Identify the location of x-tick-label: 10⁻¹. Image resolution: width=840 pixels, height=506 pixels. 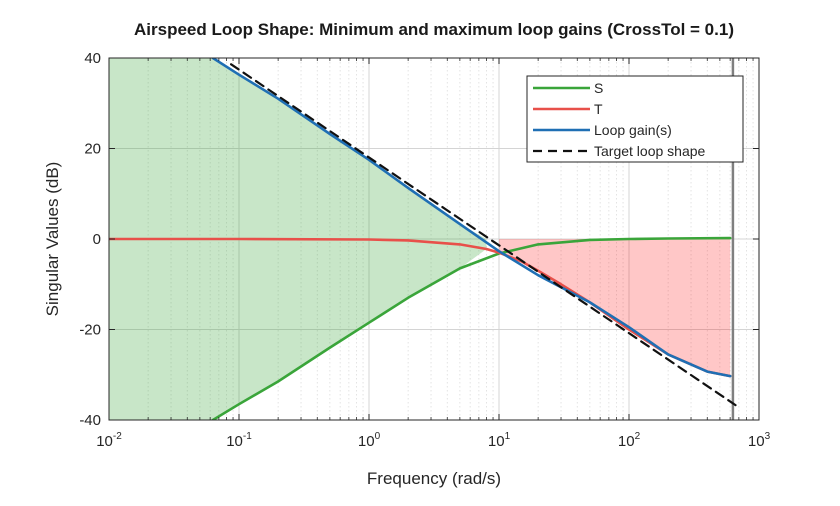
(239, 440).